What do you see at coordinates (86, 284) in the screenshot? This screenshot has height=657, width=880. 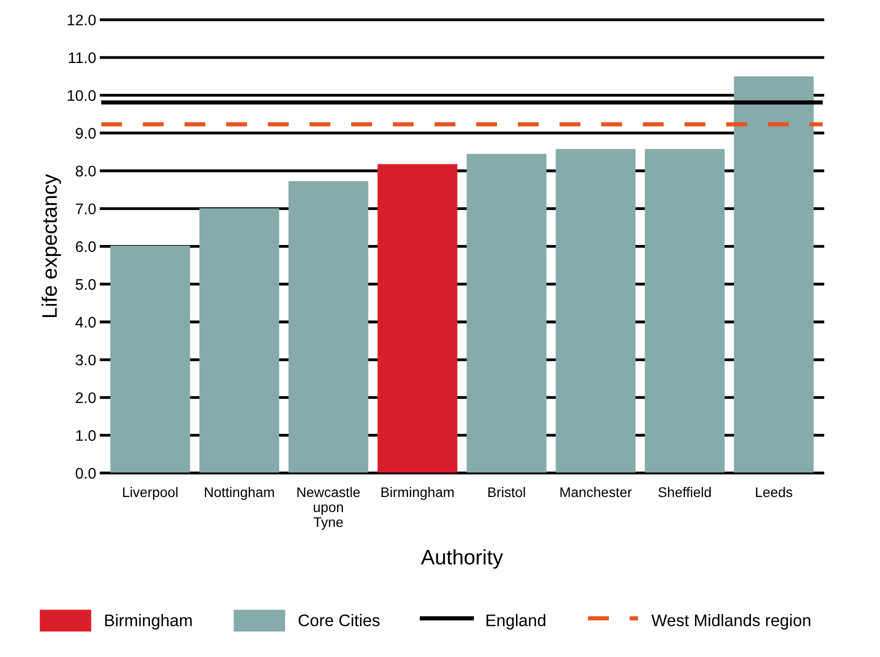 I see `y-tick-label: 5.0` at bounding box center [86, 284].